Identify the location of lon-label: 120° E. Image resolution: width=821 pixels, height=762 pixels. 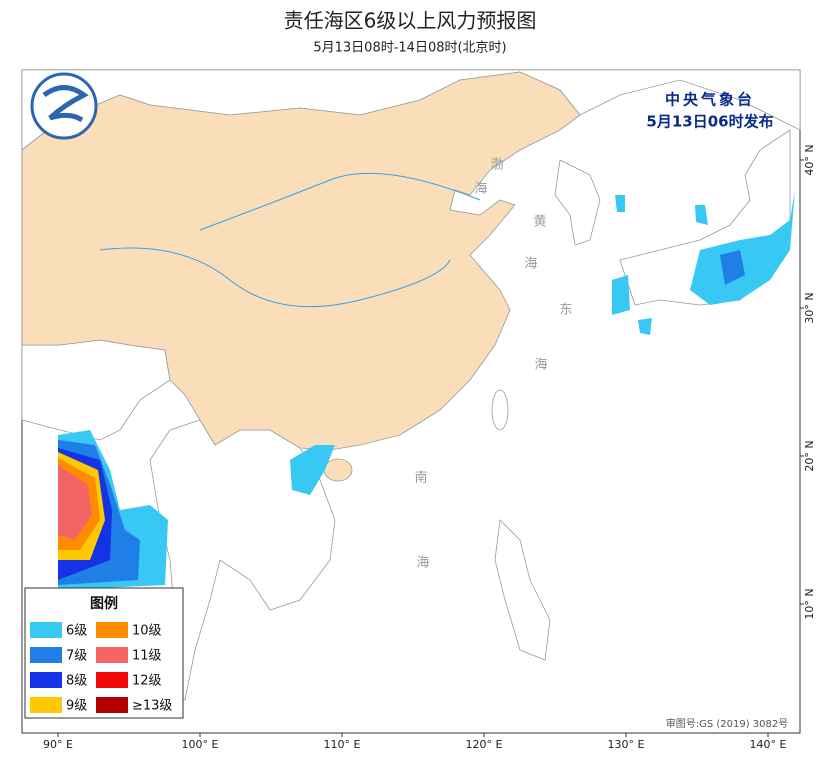
(484, 744).